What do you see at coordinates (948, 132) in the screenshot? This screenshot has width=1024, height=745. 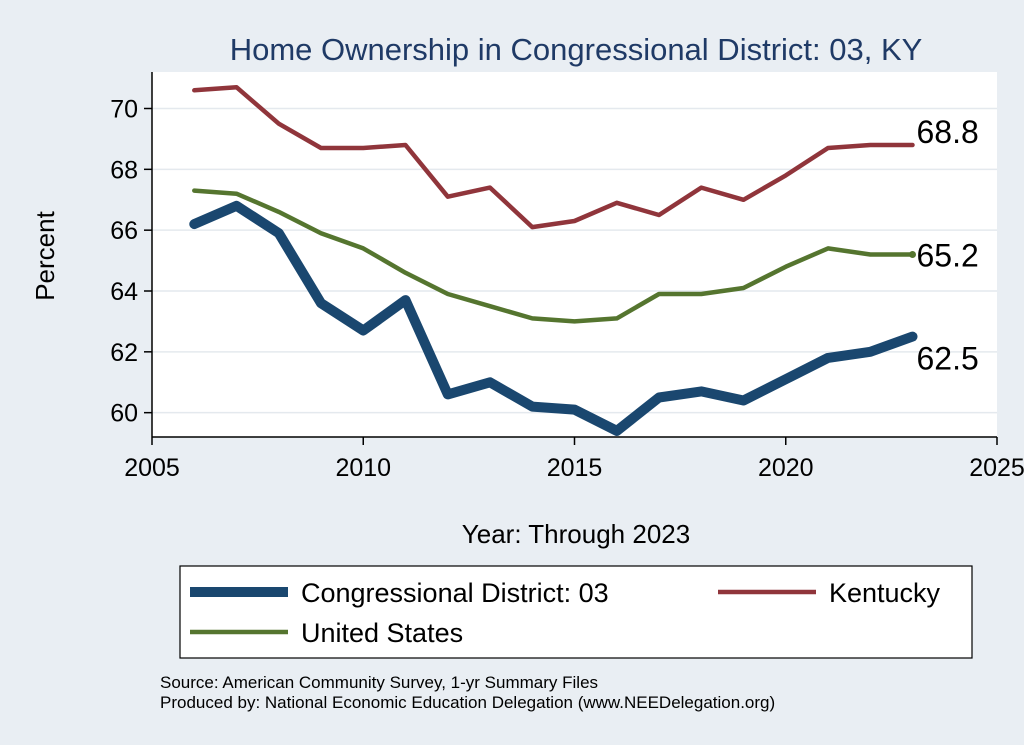 I see `end-label: 68.8` at bounding box center [948, 132].